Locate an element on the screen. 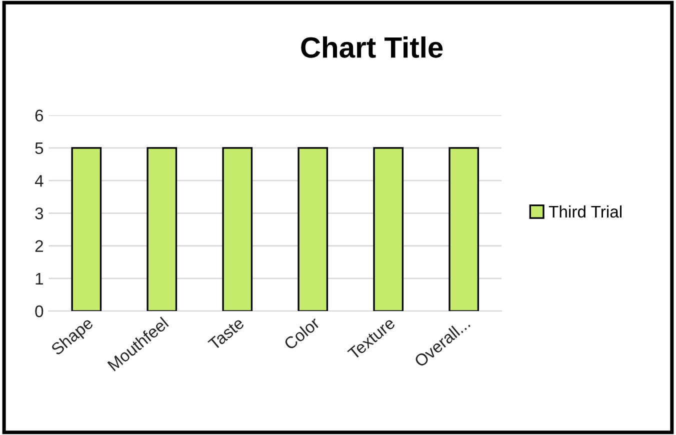  legend-label: Third Trial is located at coordinates (585, 211).